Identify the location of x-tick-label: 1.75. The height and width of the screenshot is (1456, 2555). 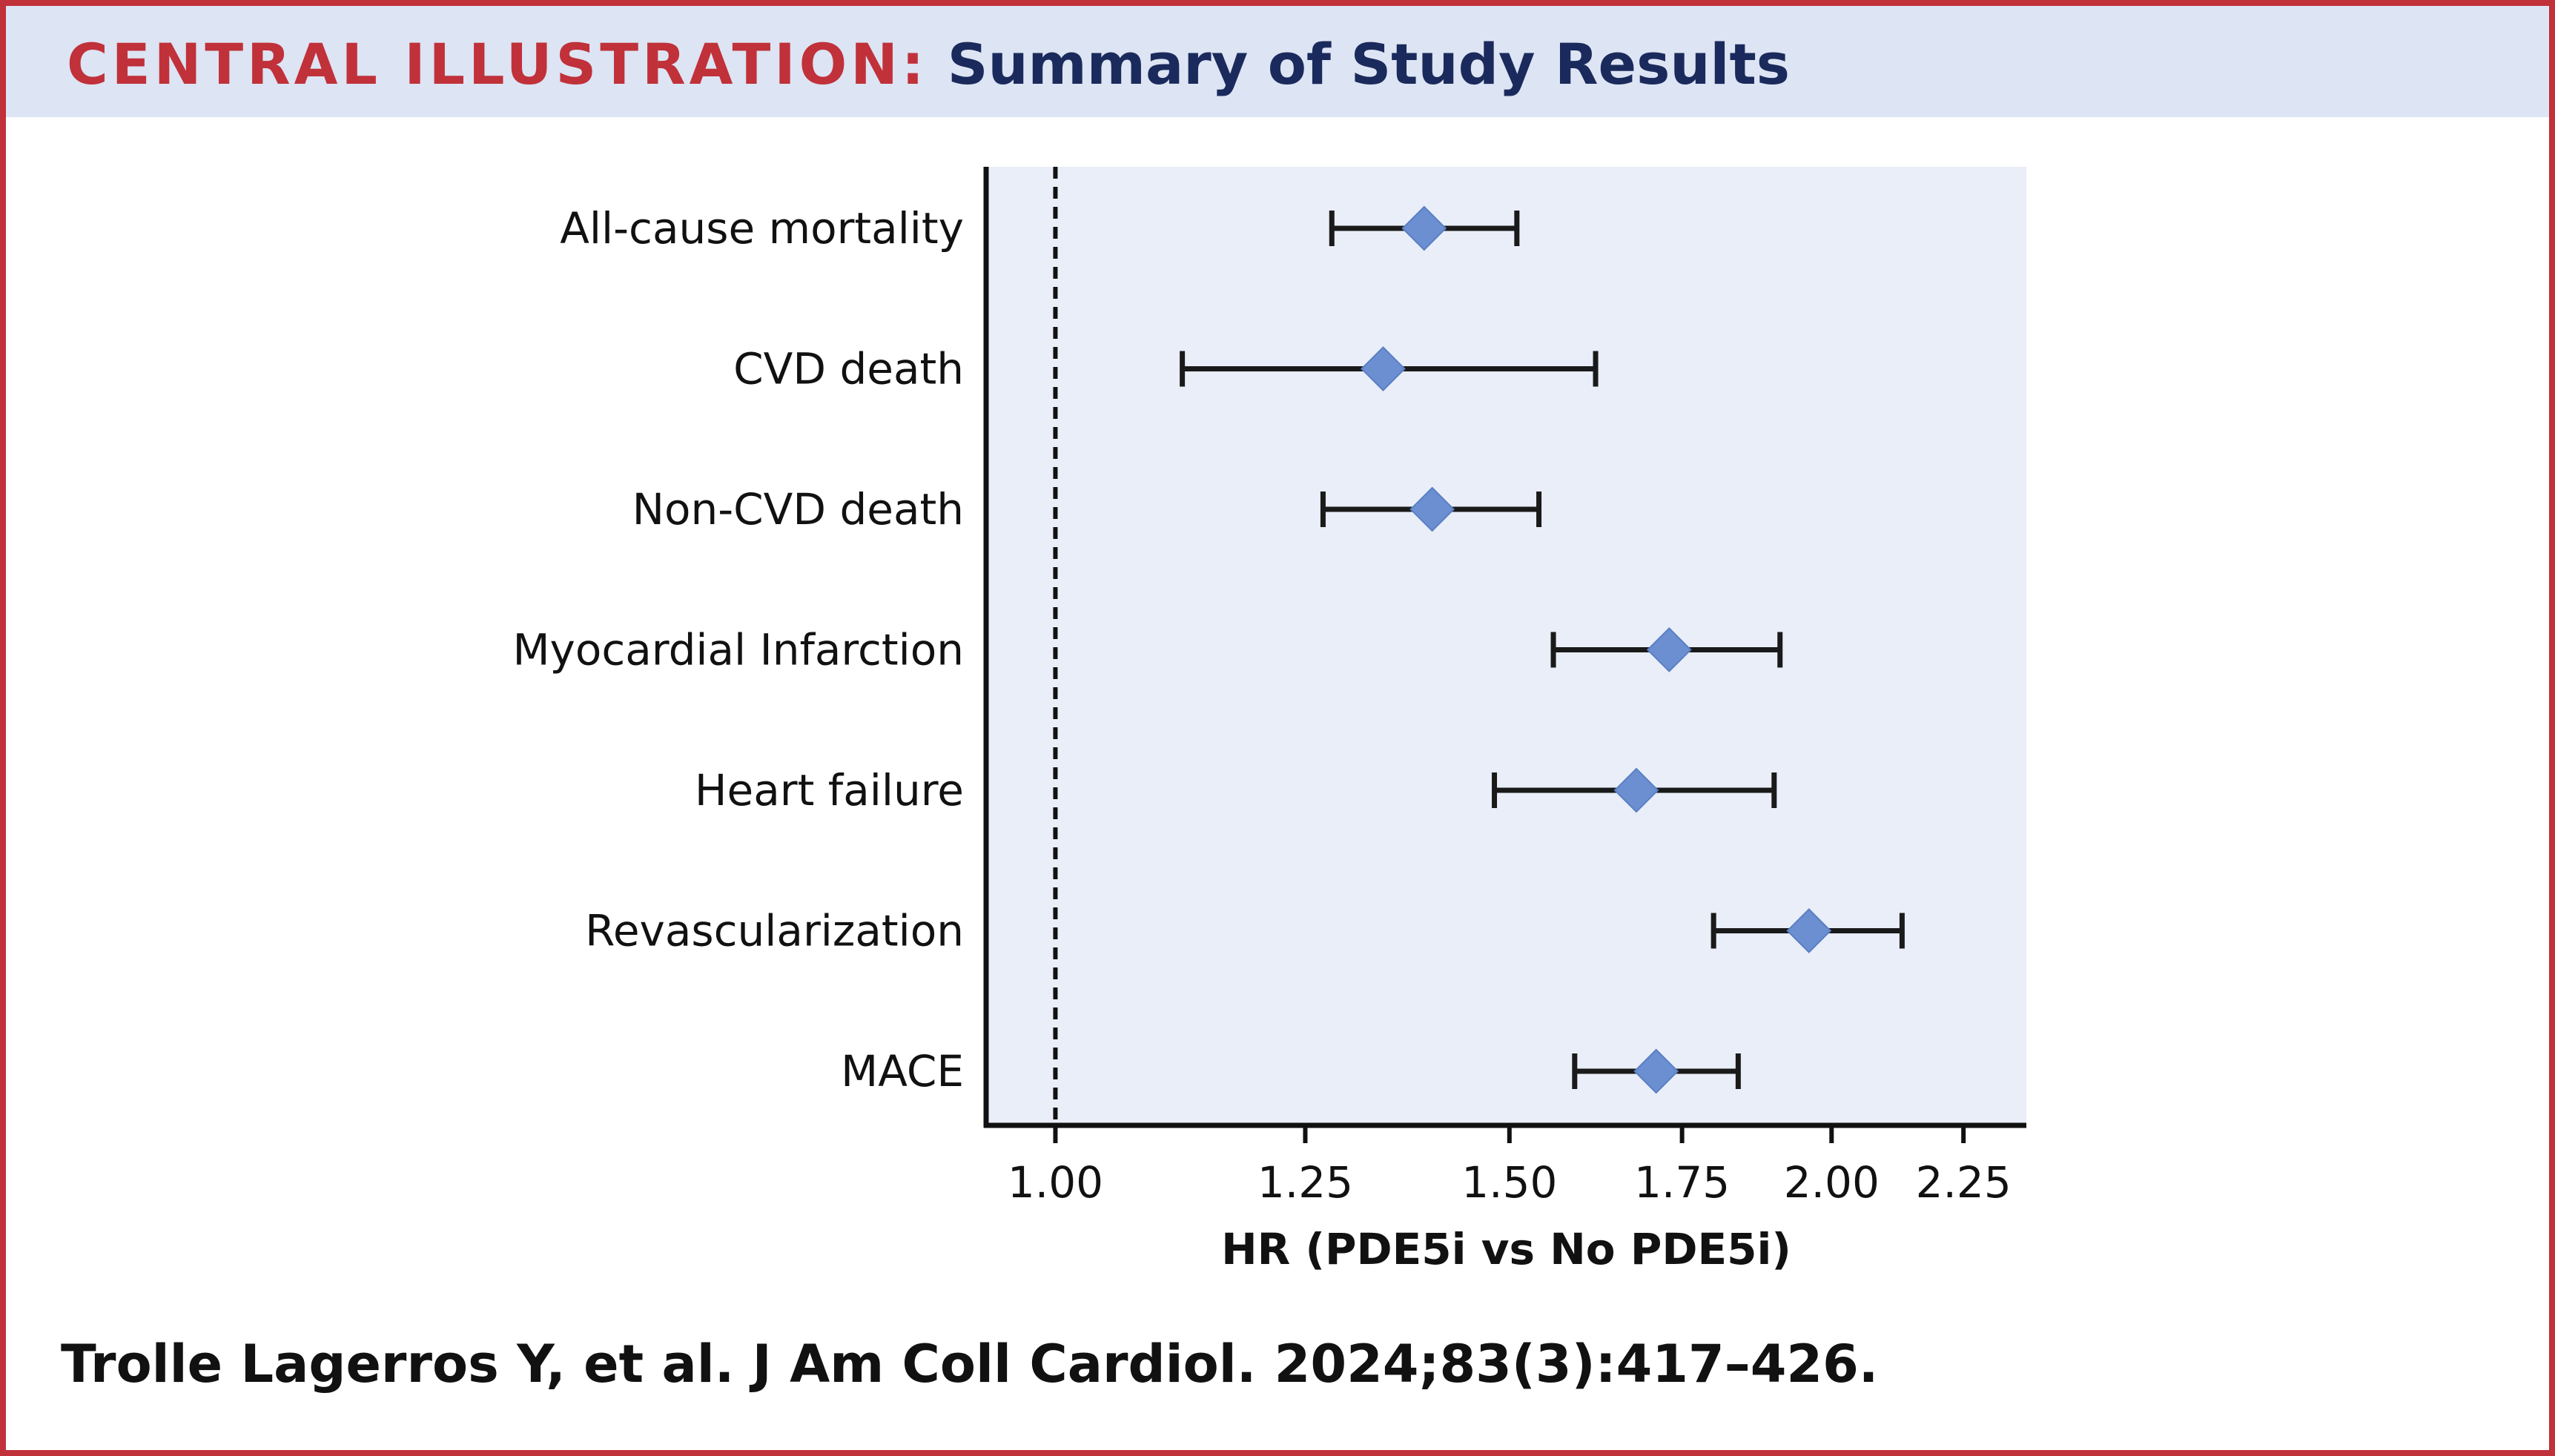
(1682, 1182).